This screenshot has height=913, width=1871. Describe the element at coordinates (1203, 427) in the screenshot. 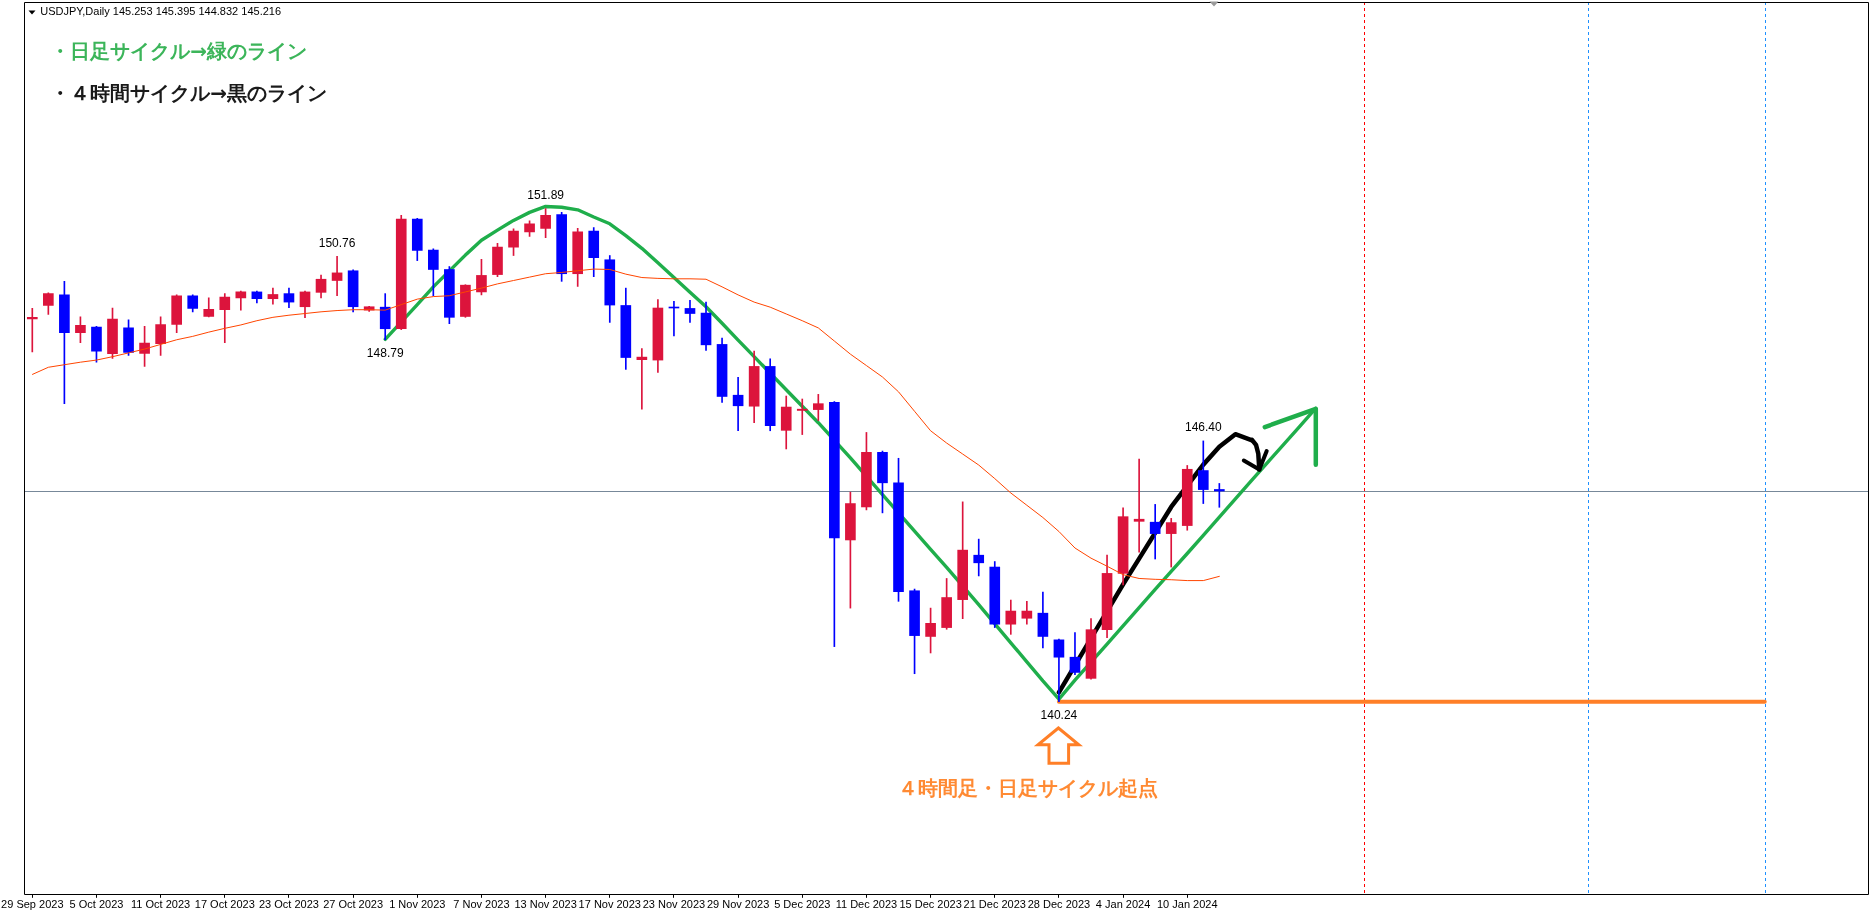

I see `annotation: 146.40` at that location.